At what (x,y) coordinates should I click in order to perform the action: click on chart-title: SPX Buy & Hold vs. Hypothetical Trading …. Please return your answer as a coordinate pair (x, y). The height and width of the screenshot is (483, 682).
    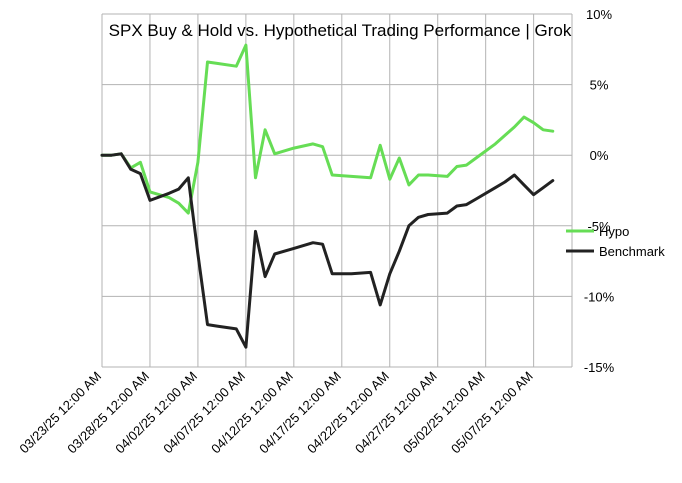
    Looking at the image, I should click on (340, 30).